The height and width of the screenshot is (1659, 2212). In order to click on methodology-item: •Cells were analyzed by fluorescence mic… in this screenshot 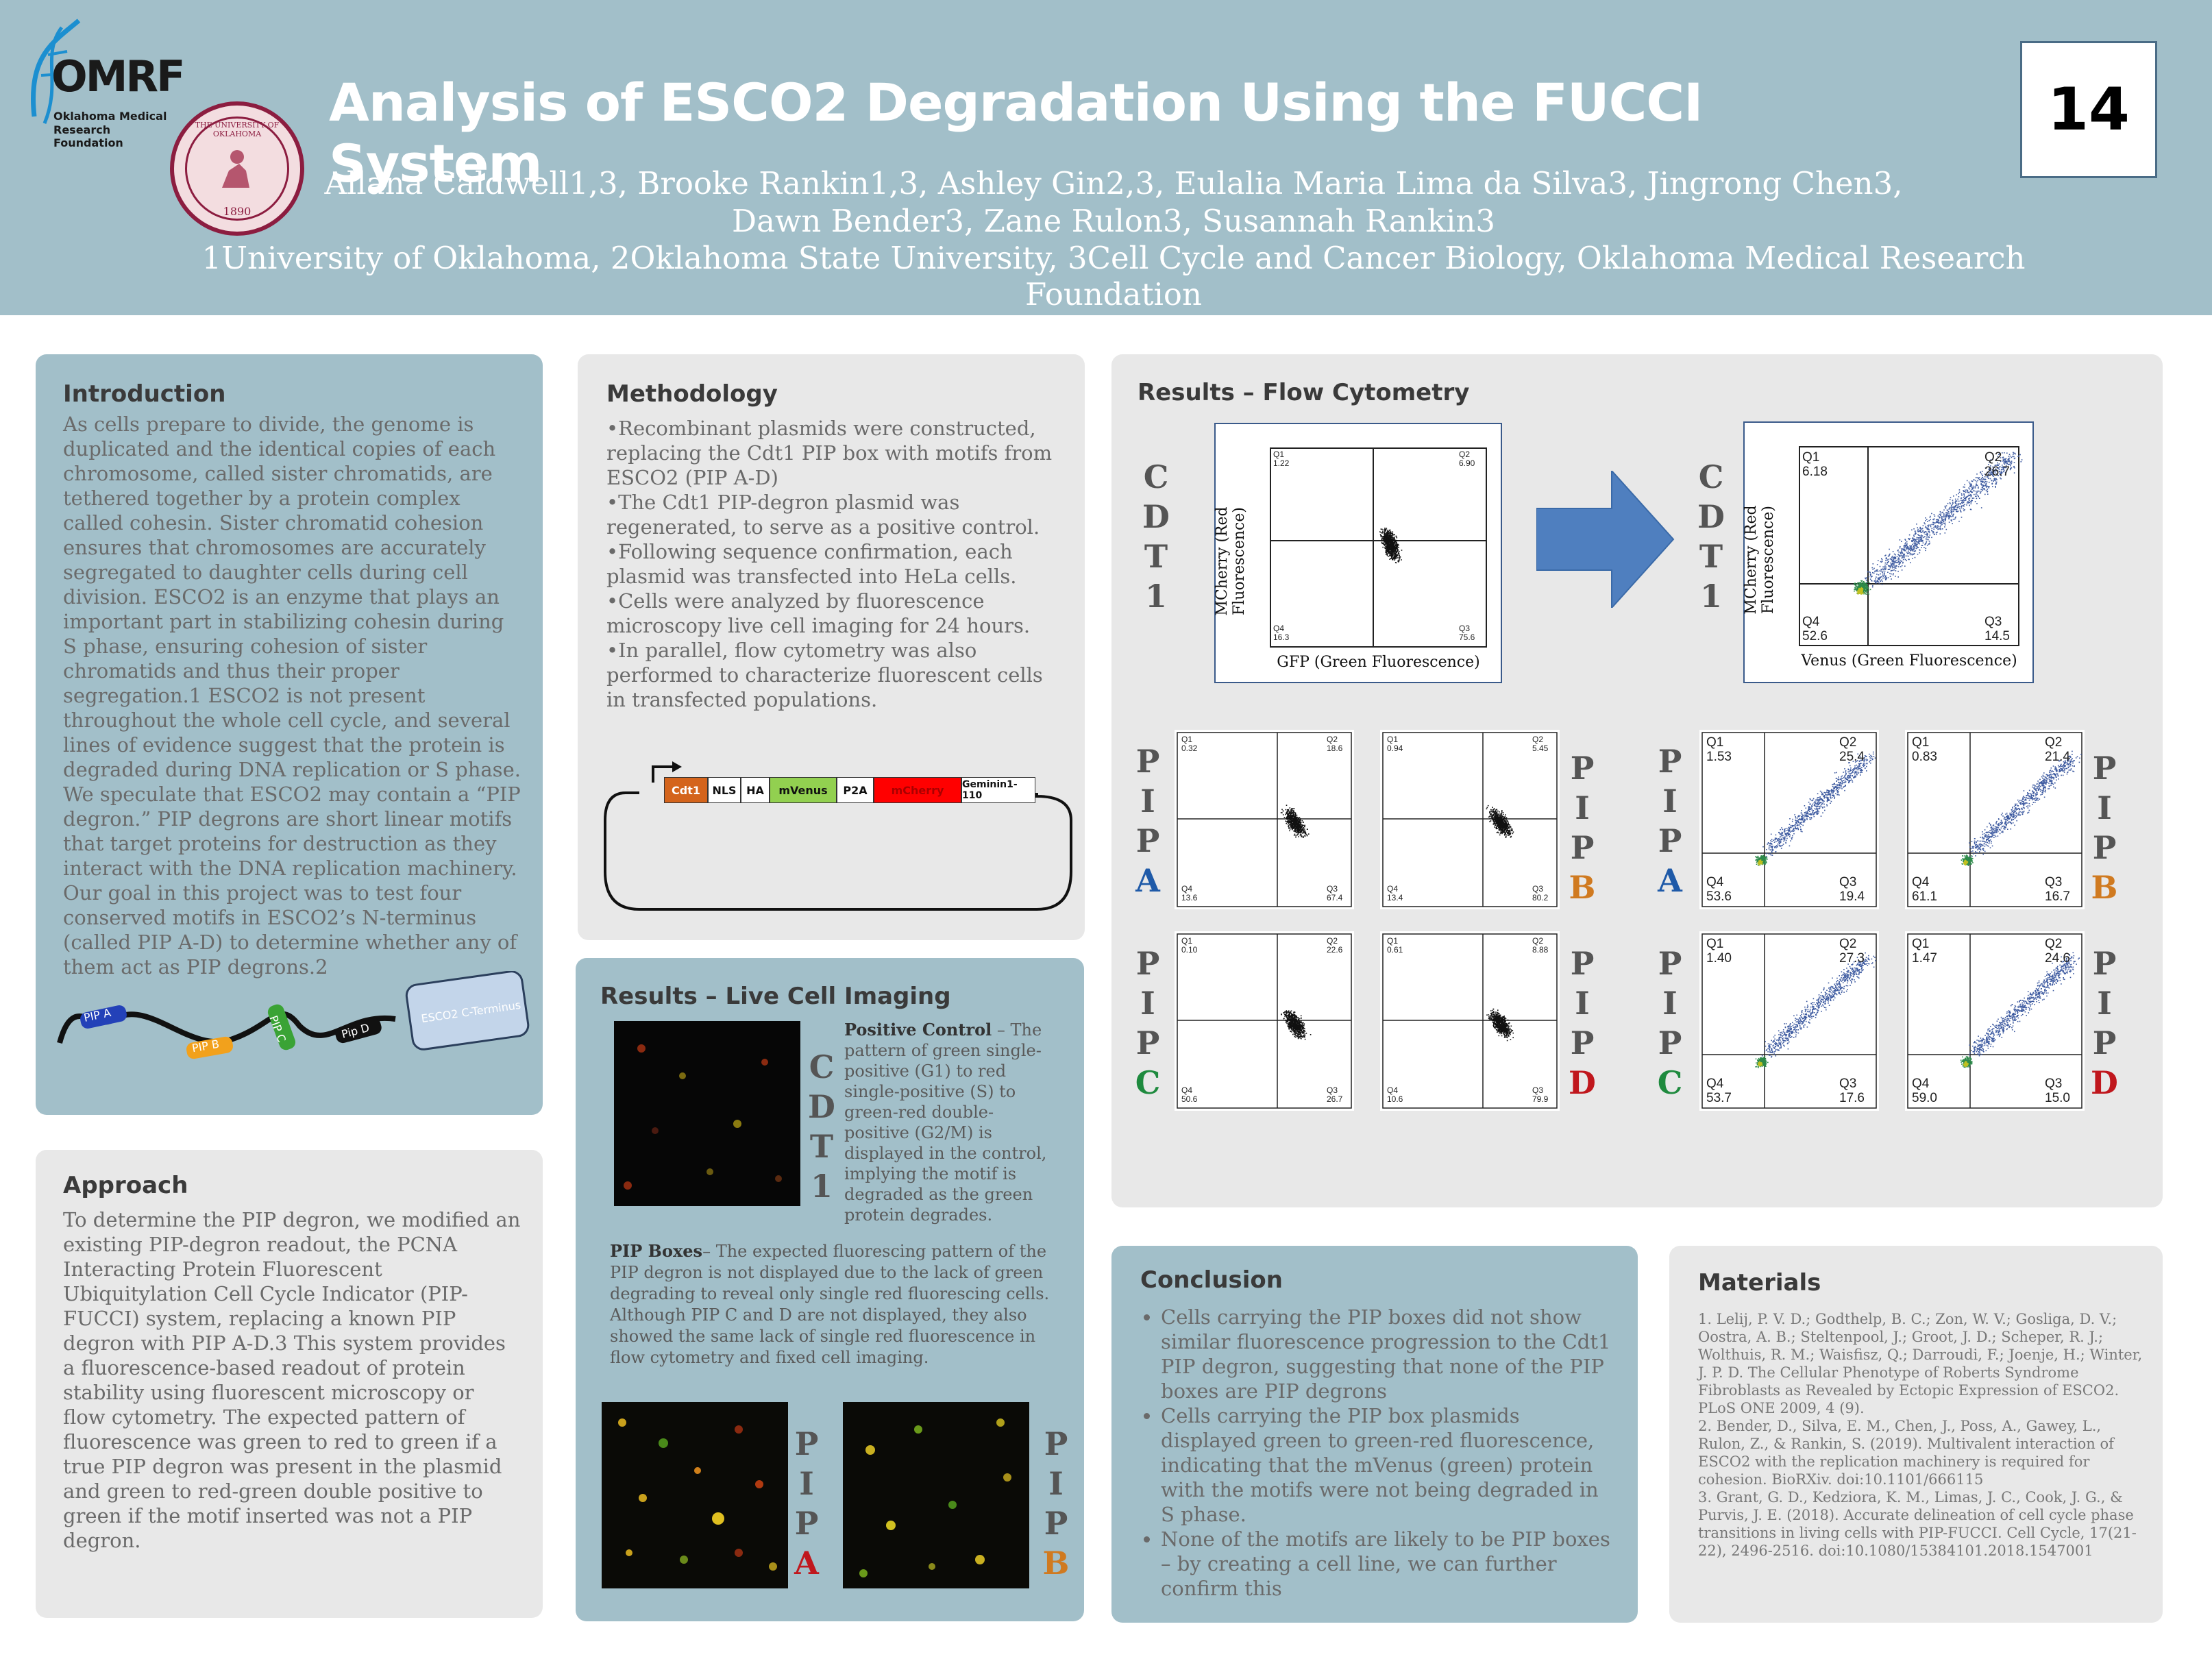, I will do `click(819, 613)`.